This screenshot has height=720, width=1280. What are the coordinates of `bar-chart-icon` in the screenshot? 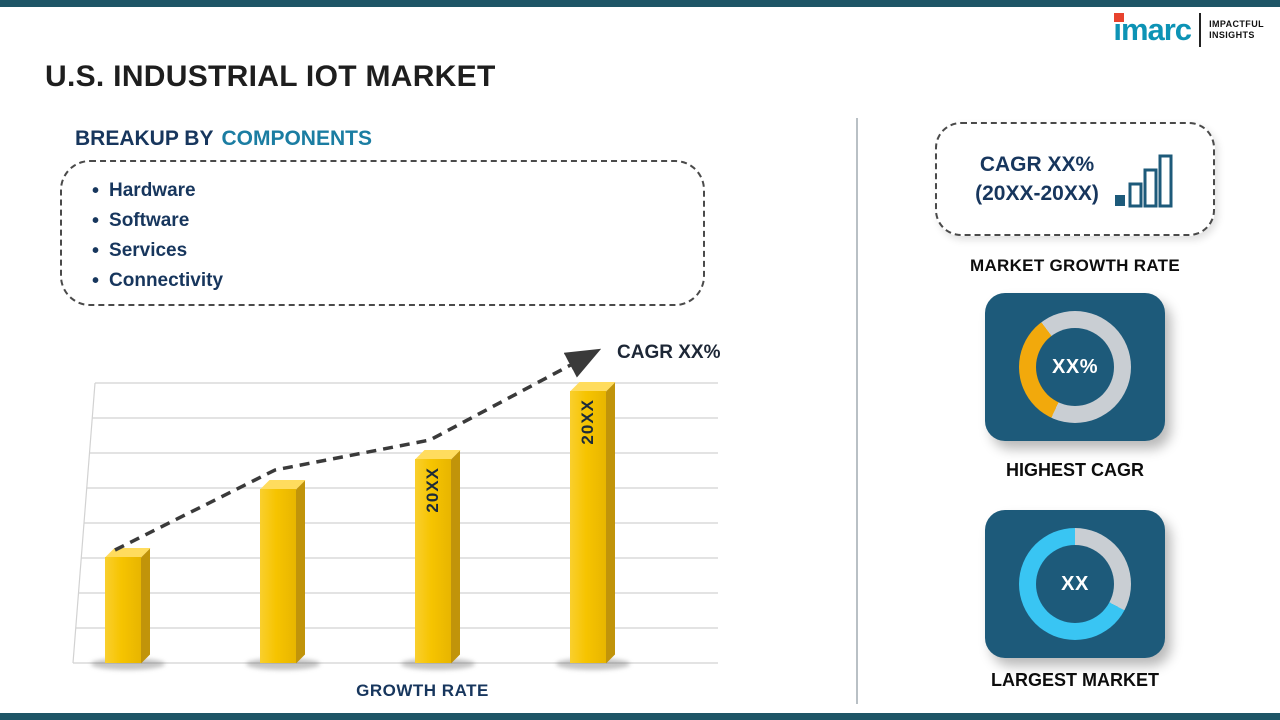 It's located at (1143, 181).